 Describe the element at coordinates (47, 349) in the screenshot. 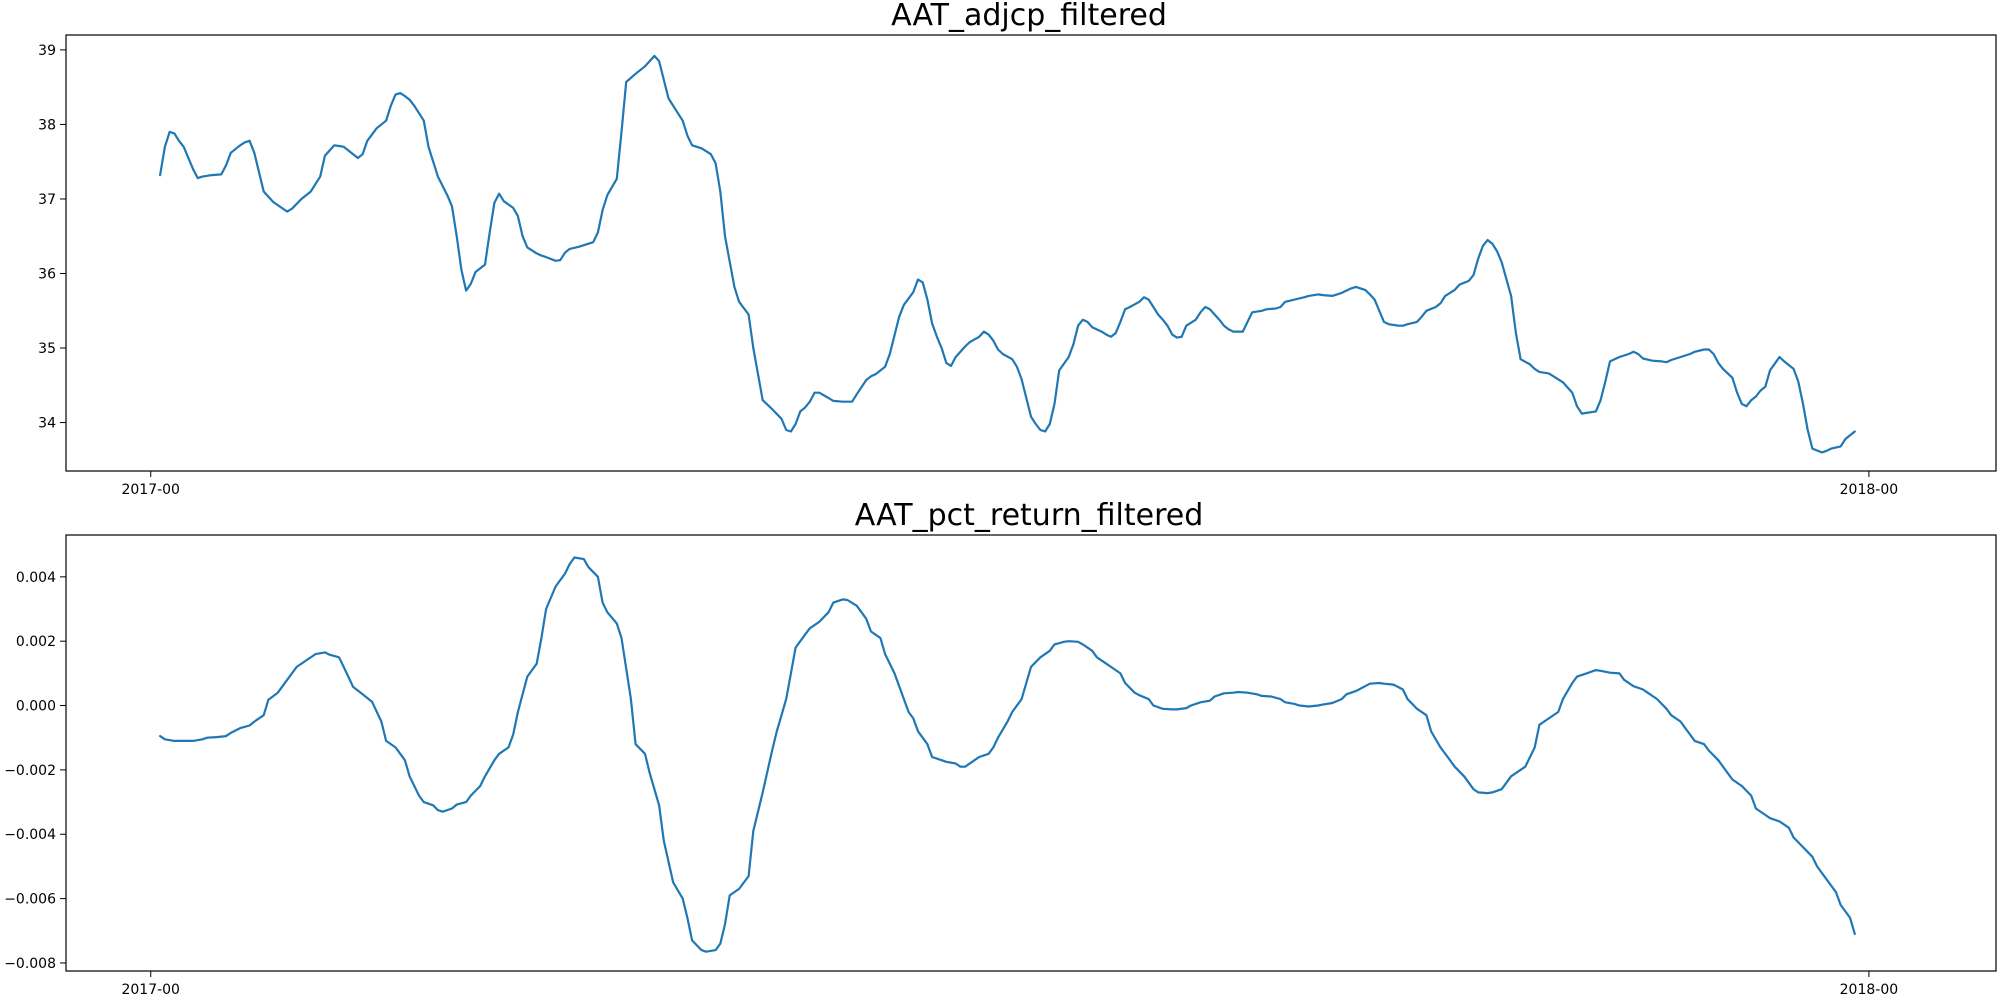

I see `y-tick-label: 35` at that location.